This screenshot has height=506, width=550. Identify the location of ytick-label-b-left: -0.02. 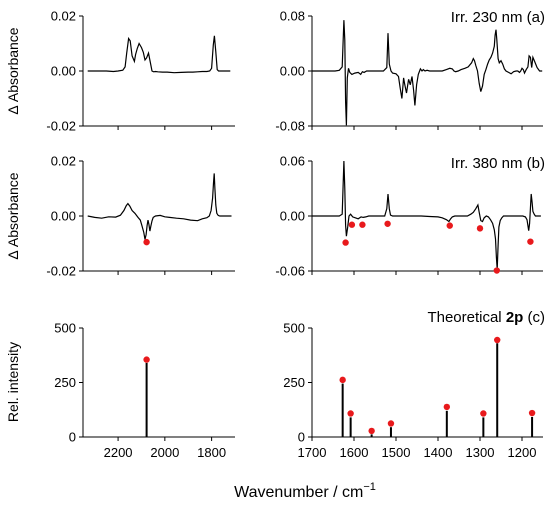
(61, 271).